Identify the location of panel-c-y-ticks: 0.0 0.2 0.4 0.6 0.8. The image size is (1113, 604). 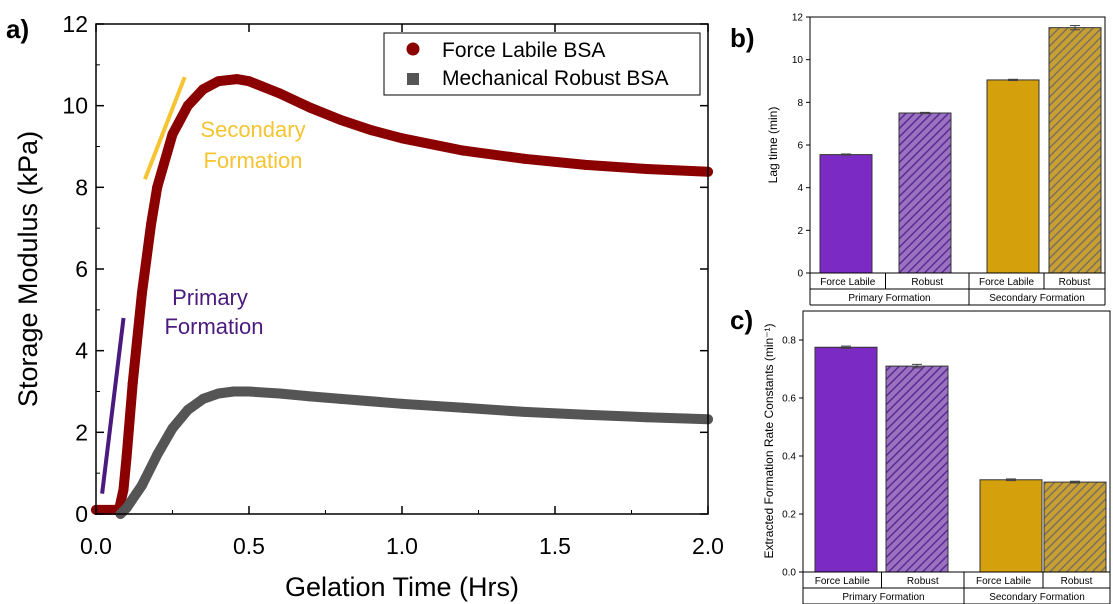
(792, 457).